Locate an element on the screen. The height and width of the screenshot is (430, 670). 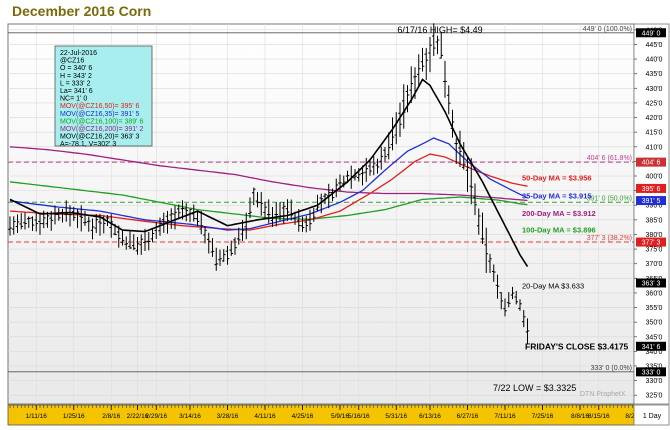
price-flag: 377' 3 is located at coordinates (651, 242).